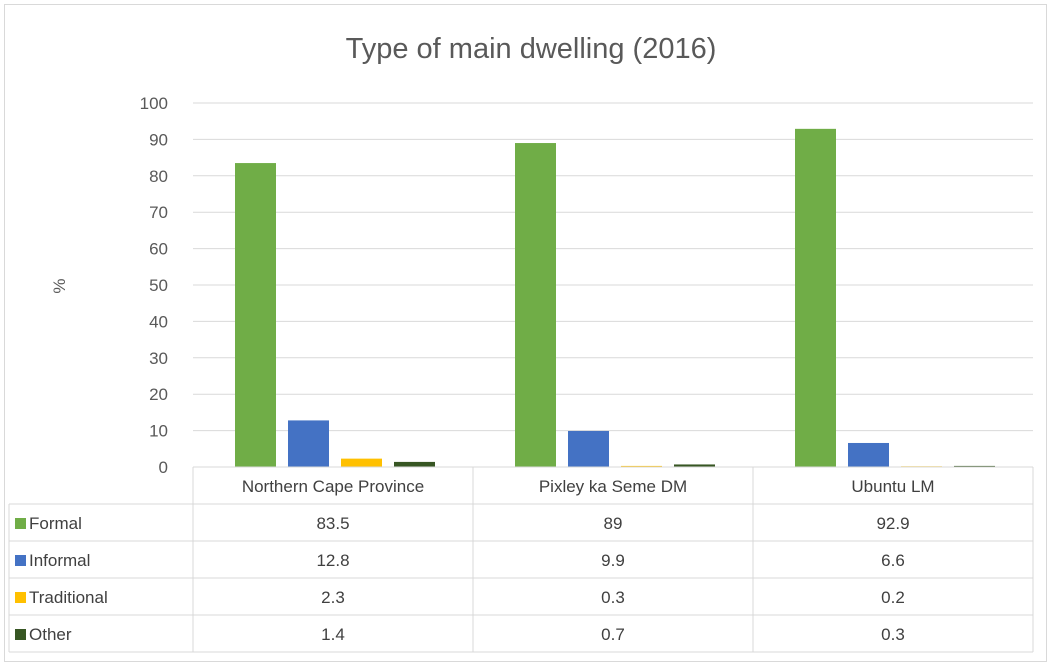  I want to click on table-value: 9.9, so click(613, 560).